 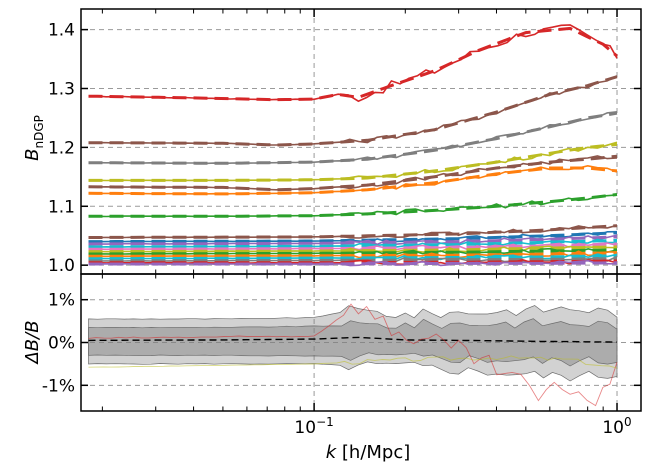 What do you see at coordinates (61, 148) in the screenshot?
I see `y-tick-label: 1.2` at bounding box center [61, 148].